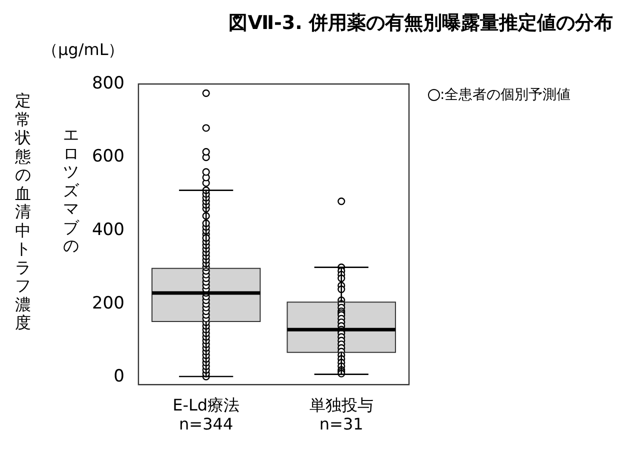 Image resolution: width=619 pixels, height=457 pixels. I want to click on text: 定常状態の血清中トラフ濃度, so click(23, 211).